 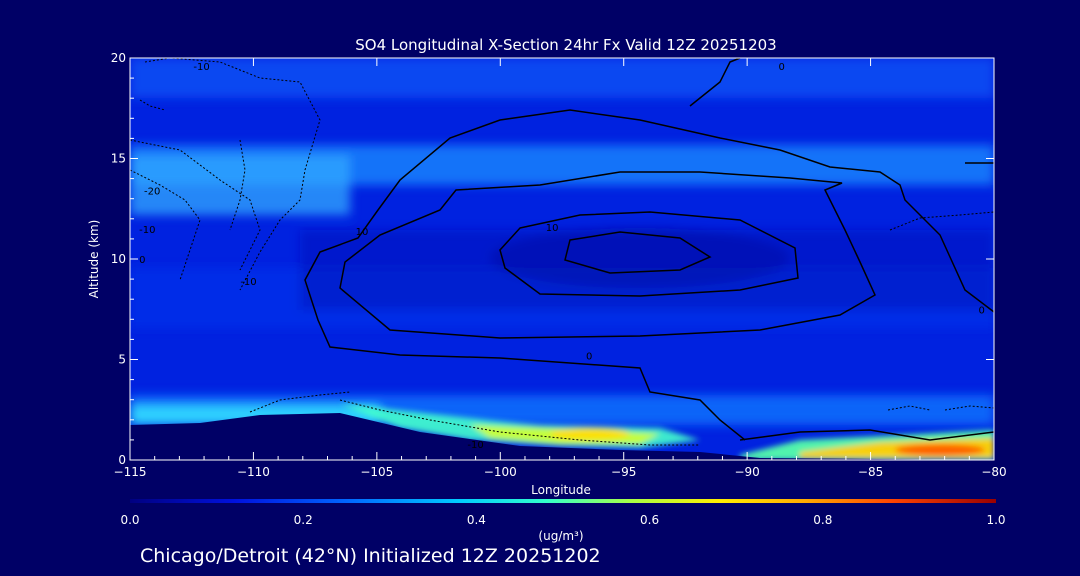 I want to click on x-tick-label: −115, so click(x=130, y=472).